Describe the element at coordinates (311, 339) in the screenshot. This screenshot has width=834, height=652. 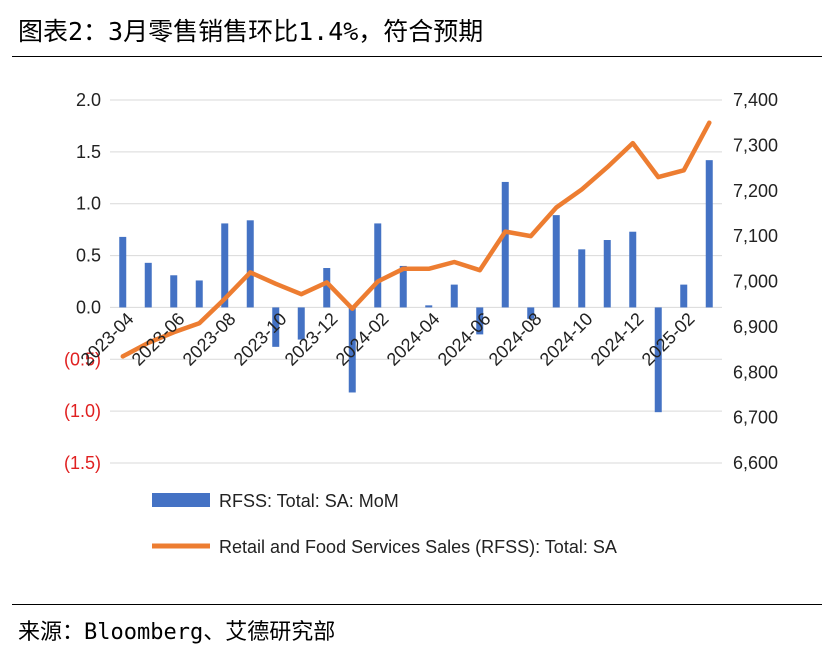
I see `x-tick-label: 2023-12` at that location.